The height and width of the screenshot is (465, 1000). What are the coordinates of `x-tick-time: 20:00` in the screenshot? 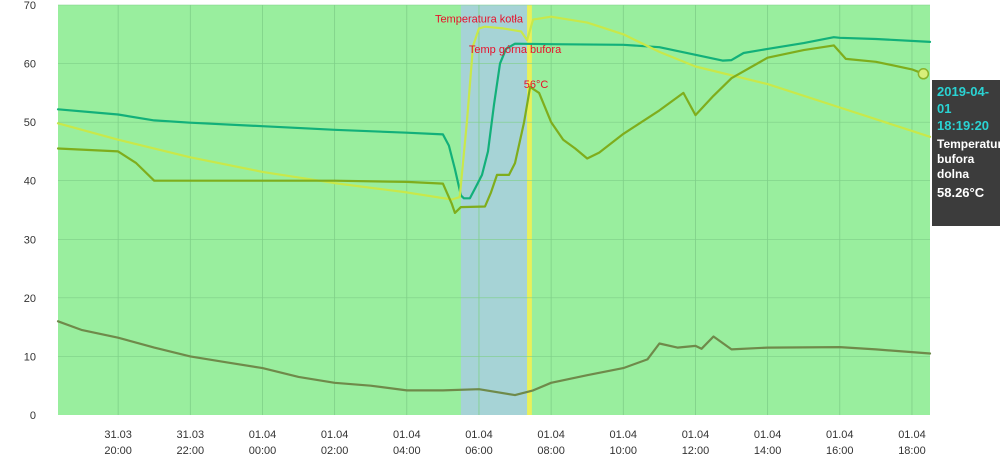 It's located at (118, 451).